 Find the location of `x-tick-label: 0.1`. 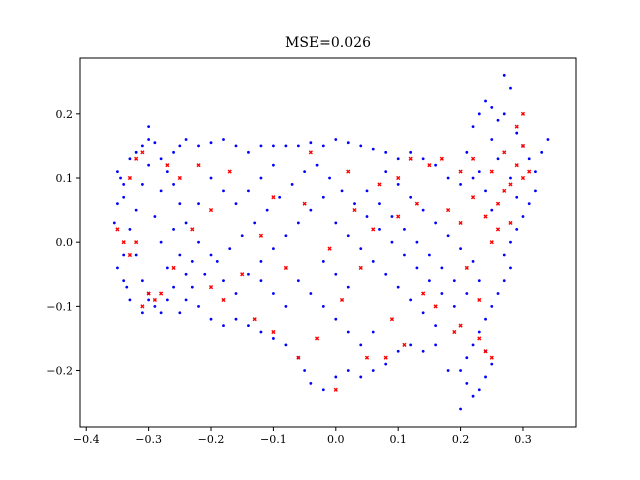

x-tick-label: 0.1 is located at coordinates (398, 439).